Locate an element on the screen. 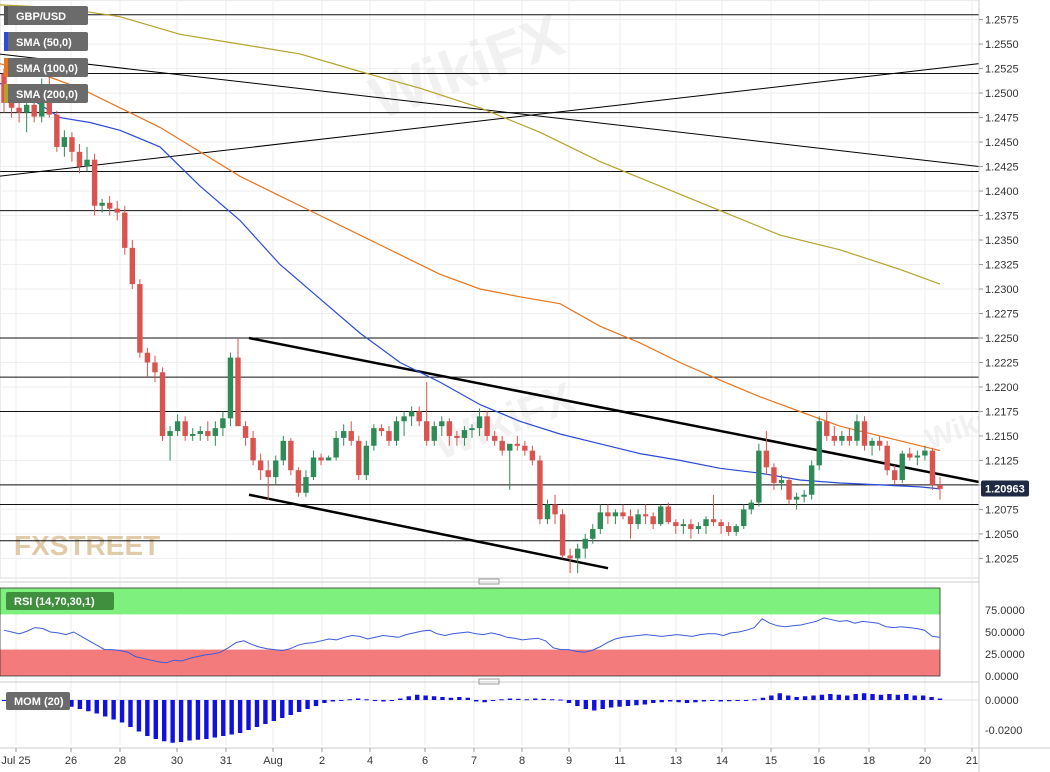  x-tick-label: Jul 25 is located at coordinates (15, 761).